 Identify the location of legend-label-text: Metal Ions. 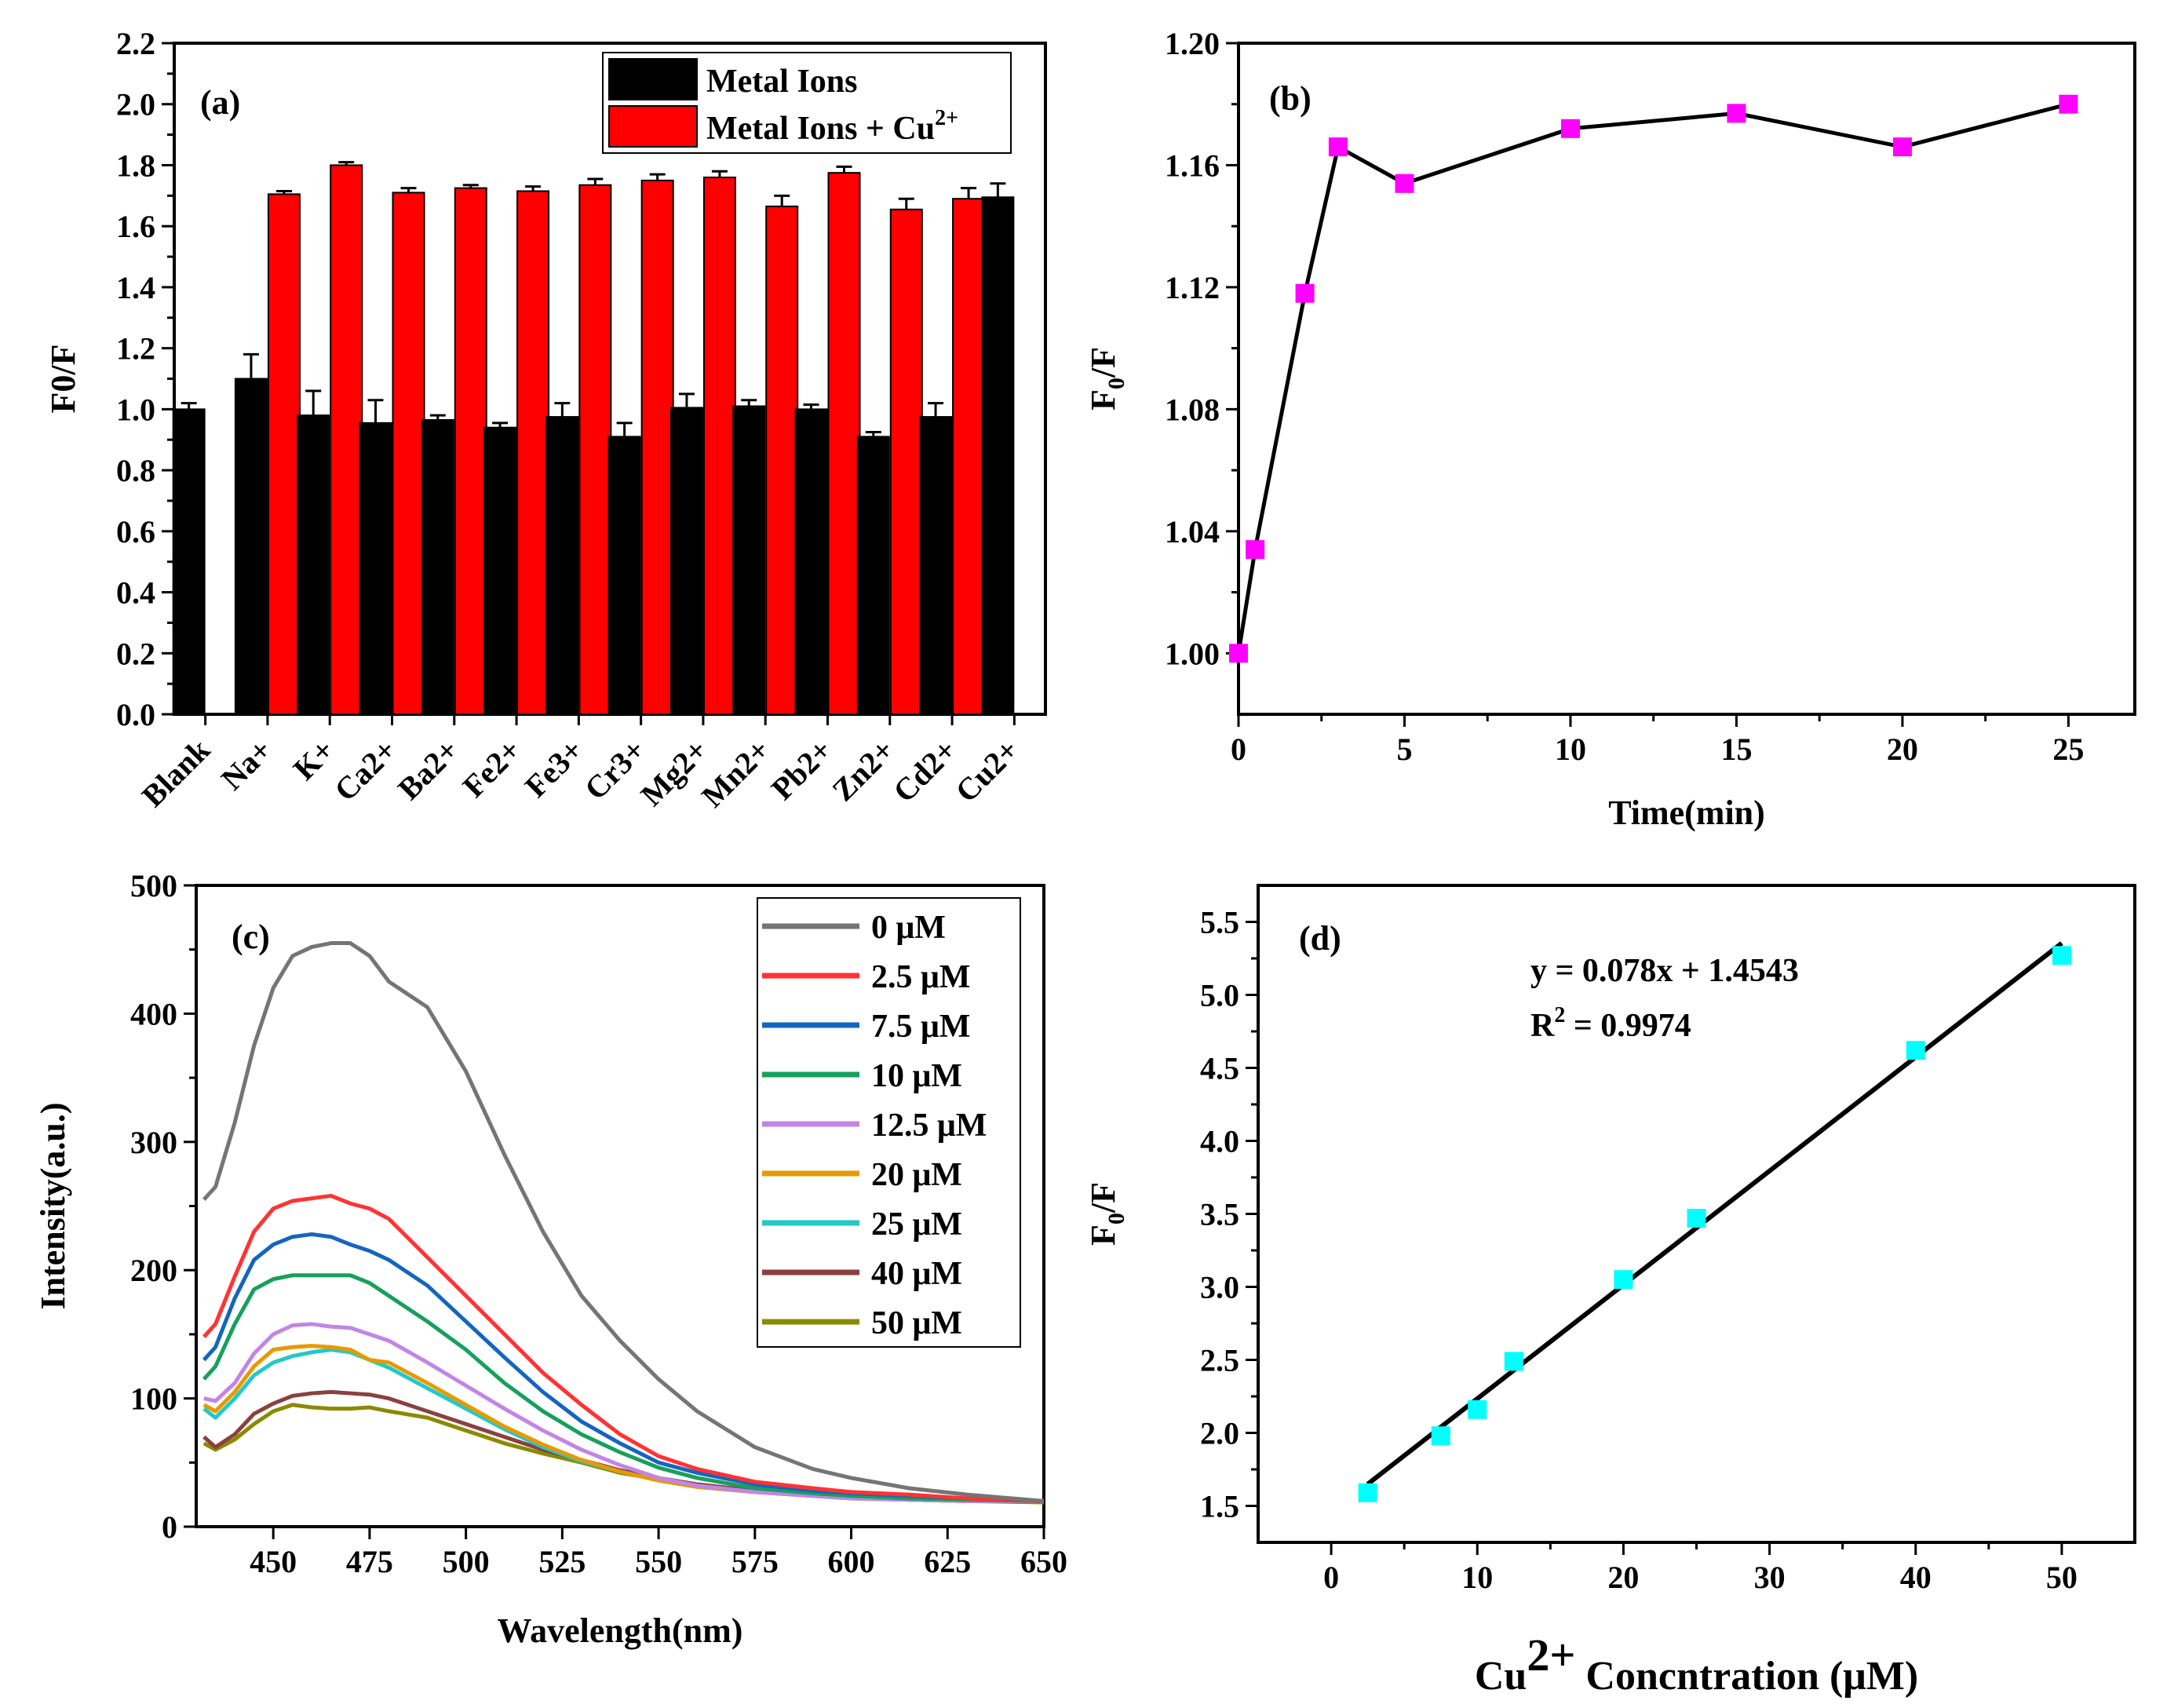
(782, 82).